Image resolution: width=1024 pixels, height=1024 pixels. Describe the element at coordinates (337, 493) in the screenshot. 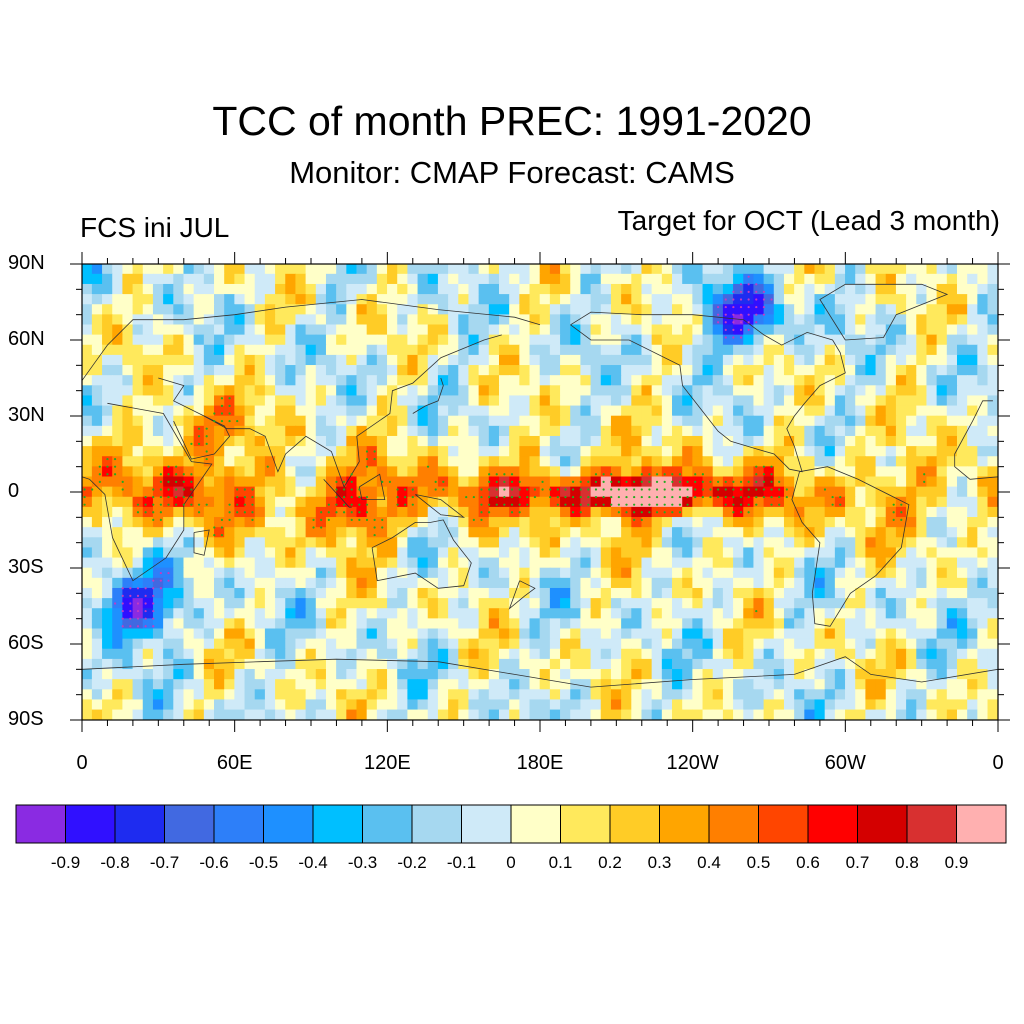

I see `coastline-segment` at that location.